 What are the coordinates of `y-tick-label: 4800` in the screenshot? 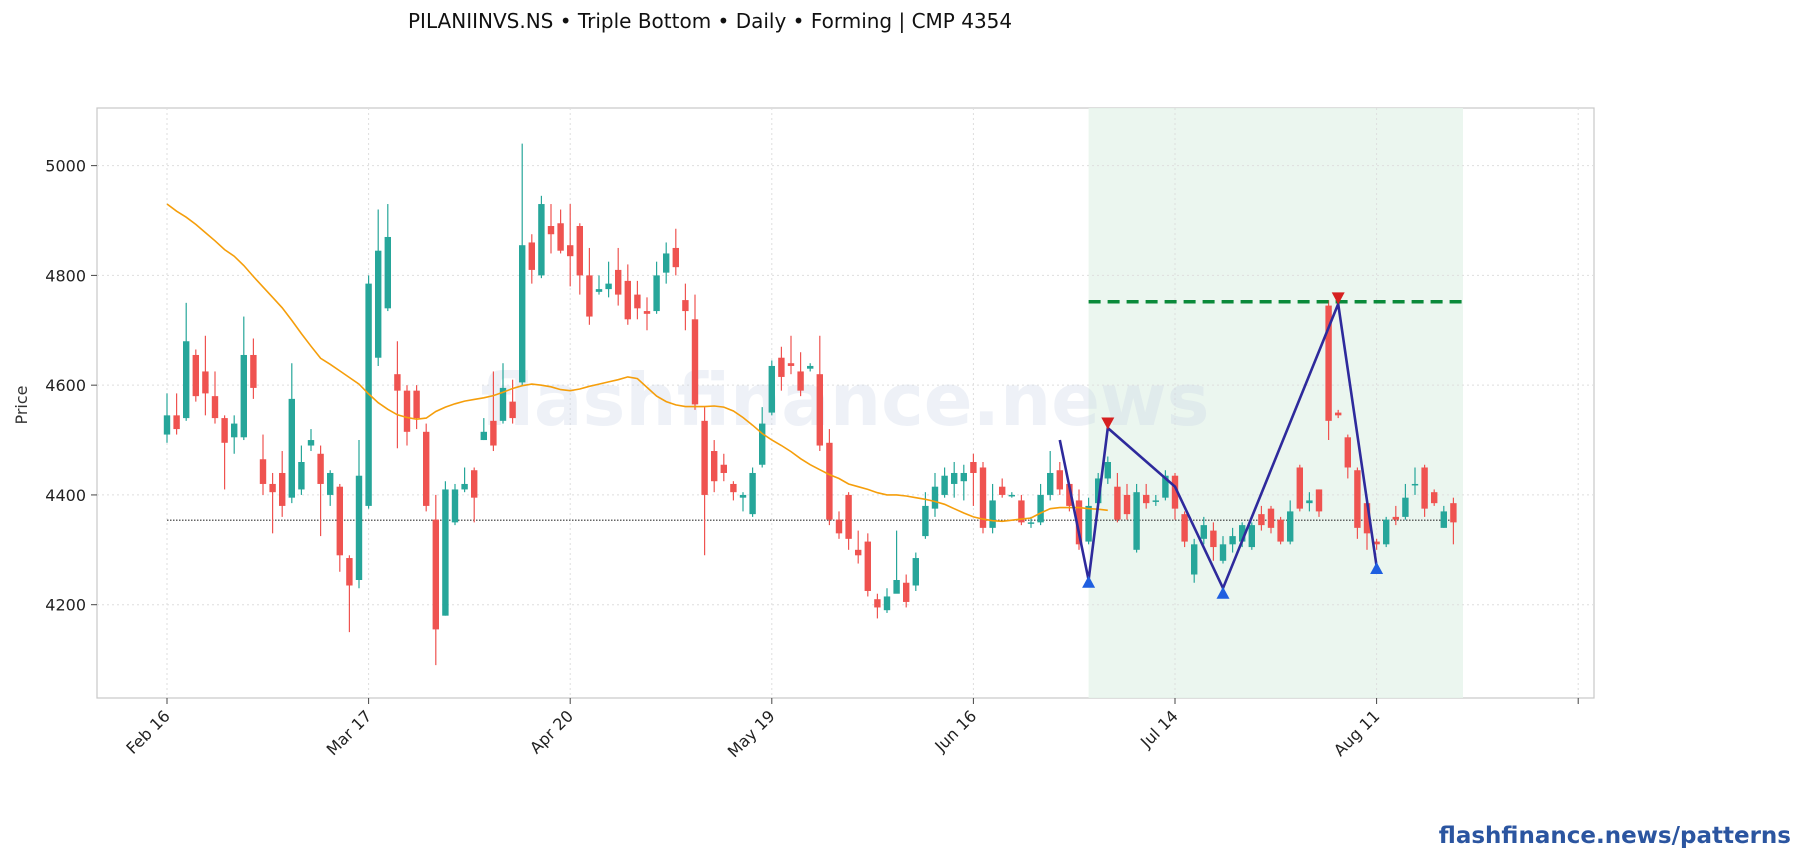 It's located at (65, 275).